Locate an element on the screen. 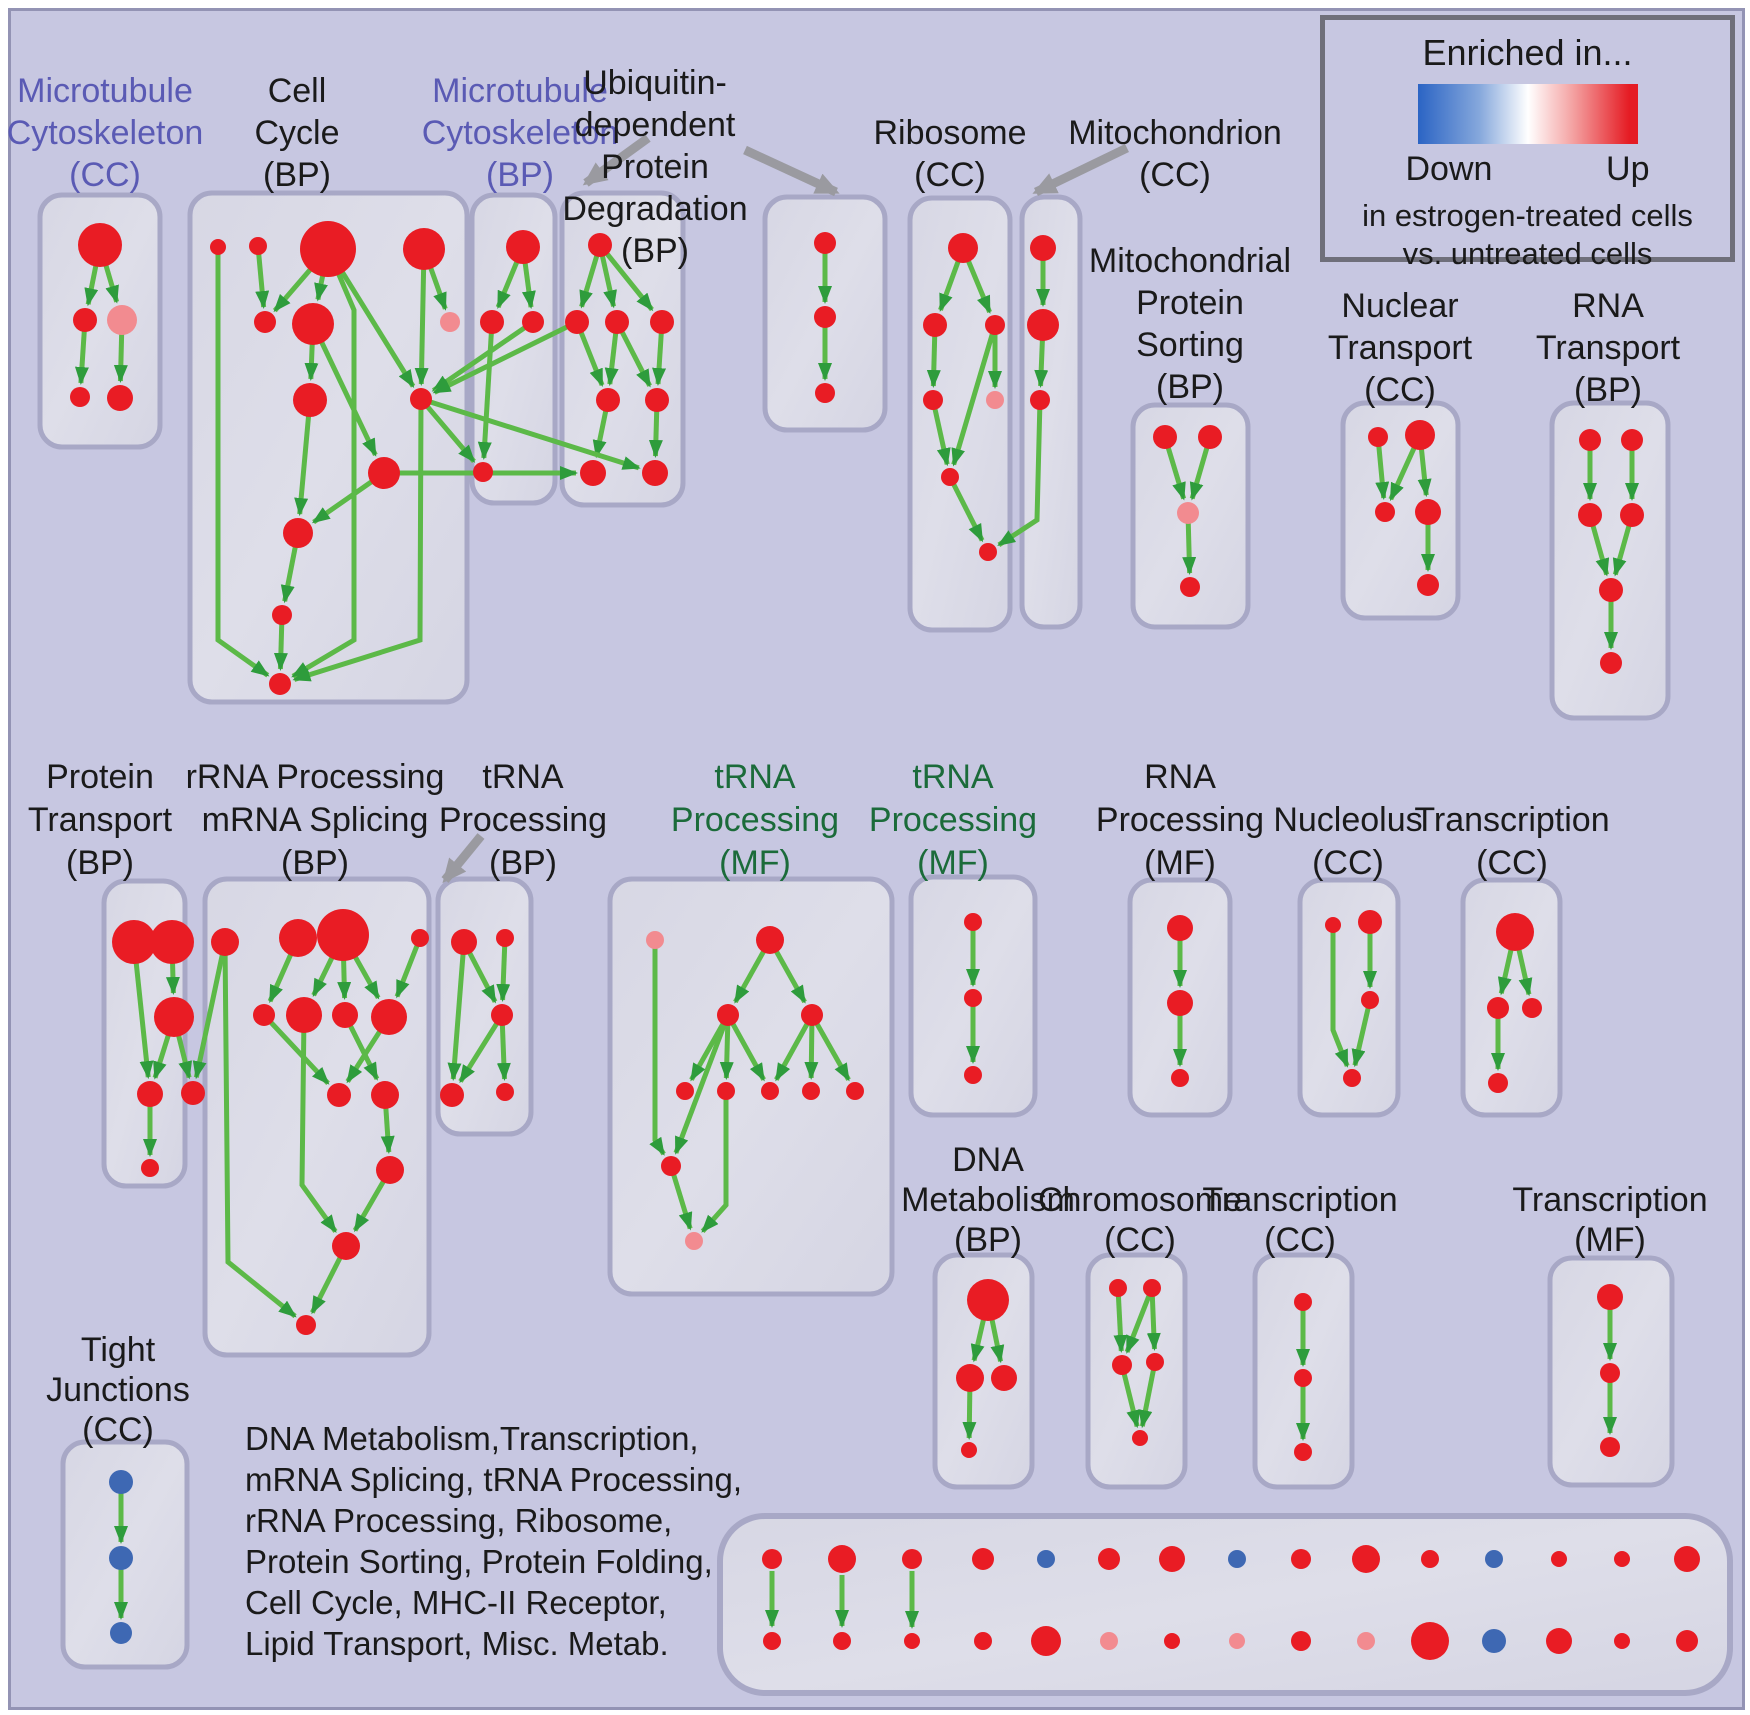 The height and width of the screenshot is (1715, 1750). legend-up-label: Up is located at coordinates (1628, 169).